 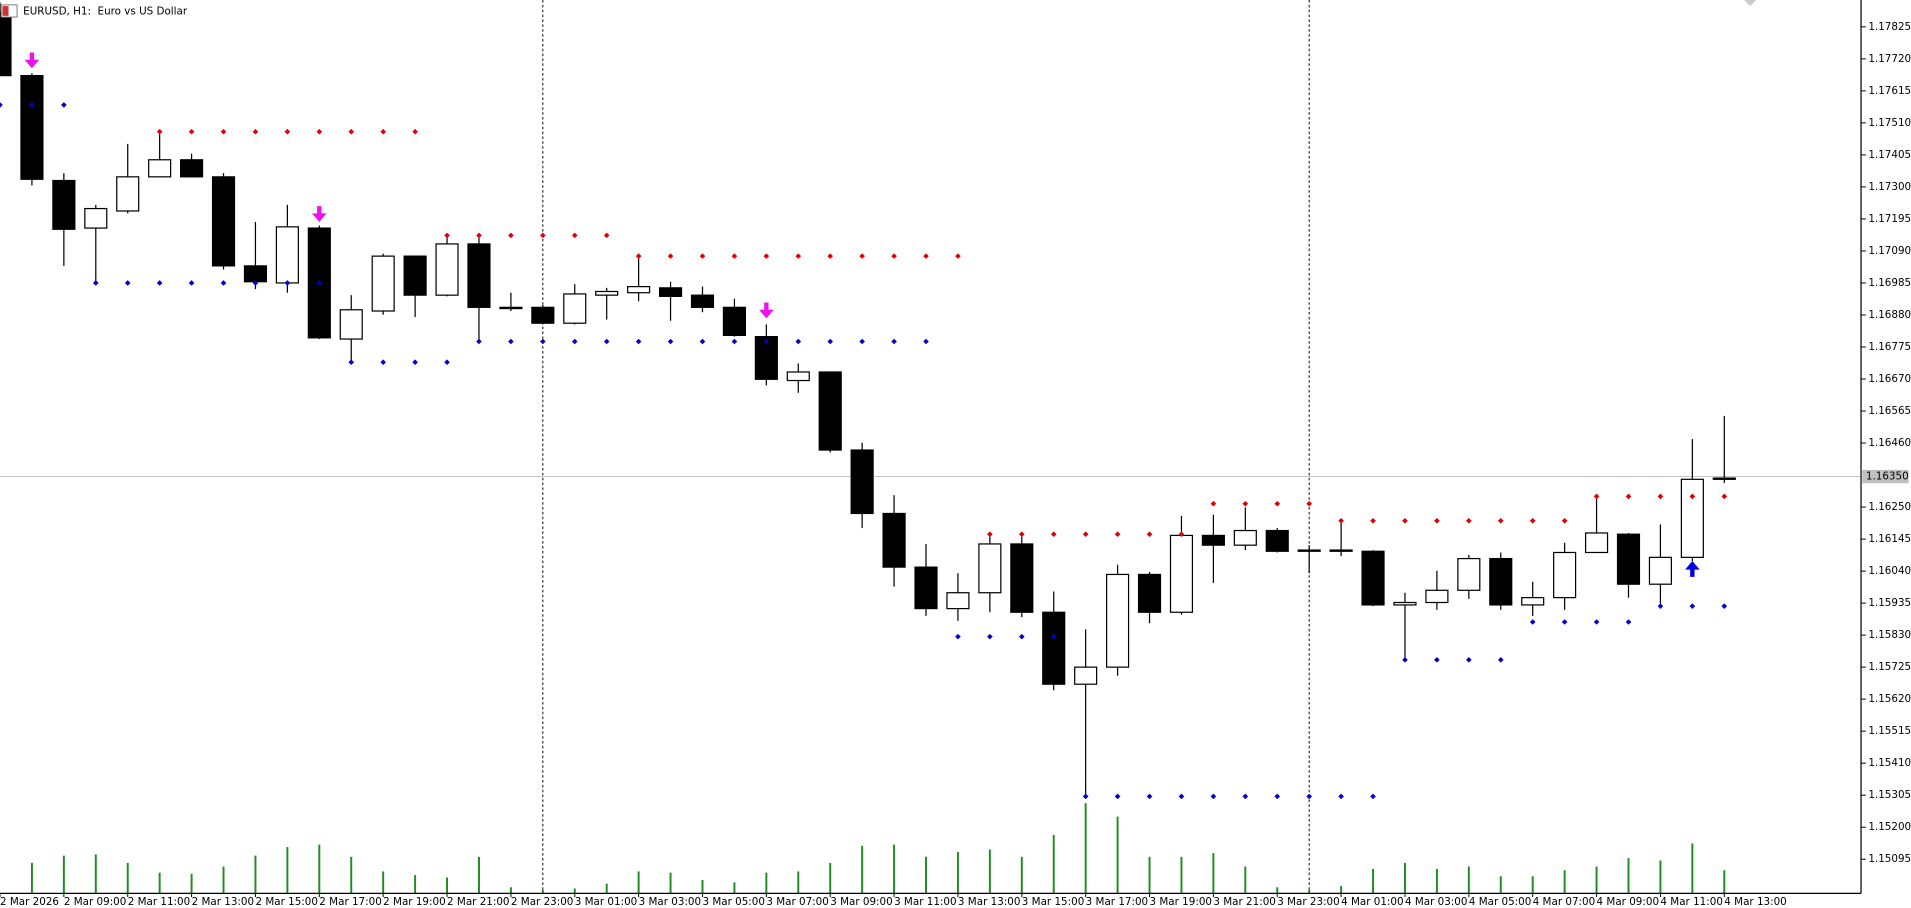 I want to click on y-tick-label: 1.16145, so click(x=1889, y=539).